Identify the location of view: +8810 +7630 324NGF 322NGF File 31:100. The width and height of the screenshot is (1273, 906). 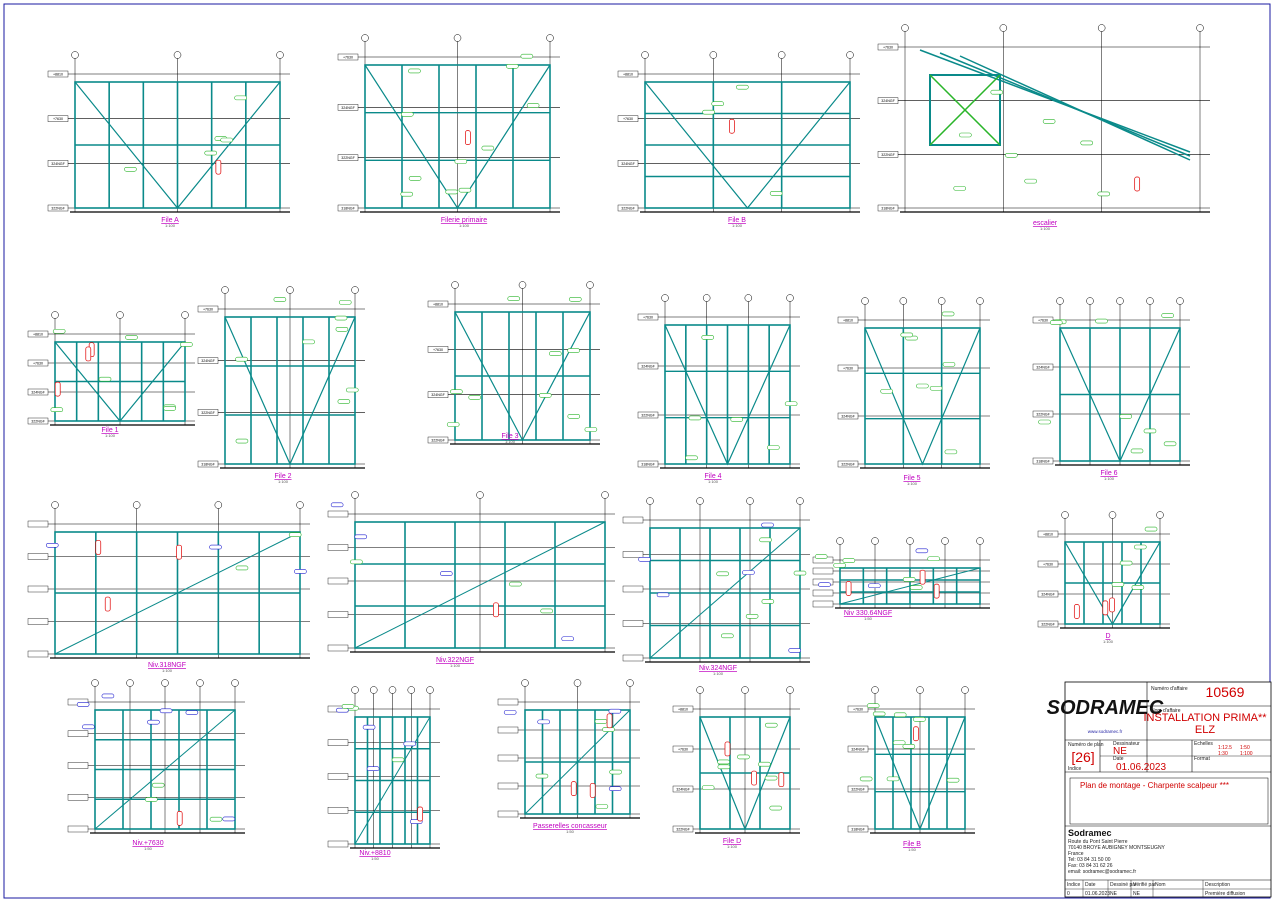
(513, 363).